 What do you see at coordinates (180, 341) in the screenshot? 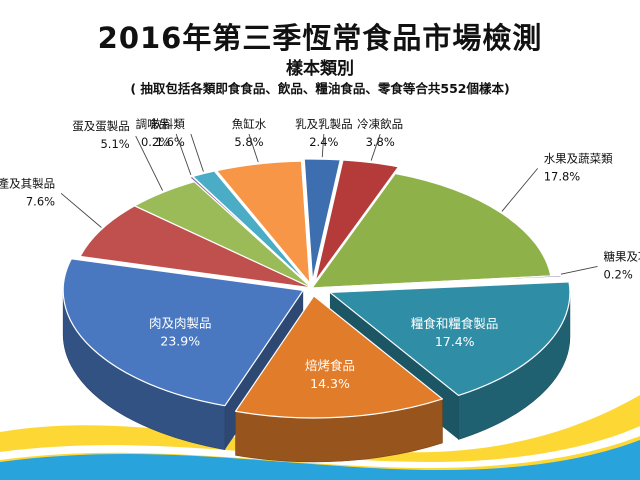
I see `slice-value-label: 23.9%` at bounding box center [180, 341].